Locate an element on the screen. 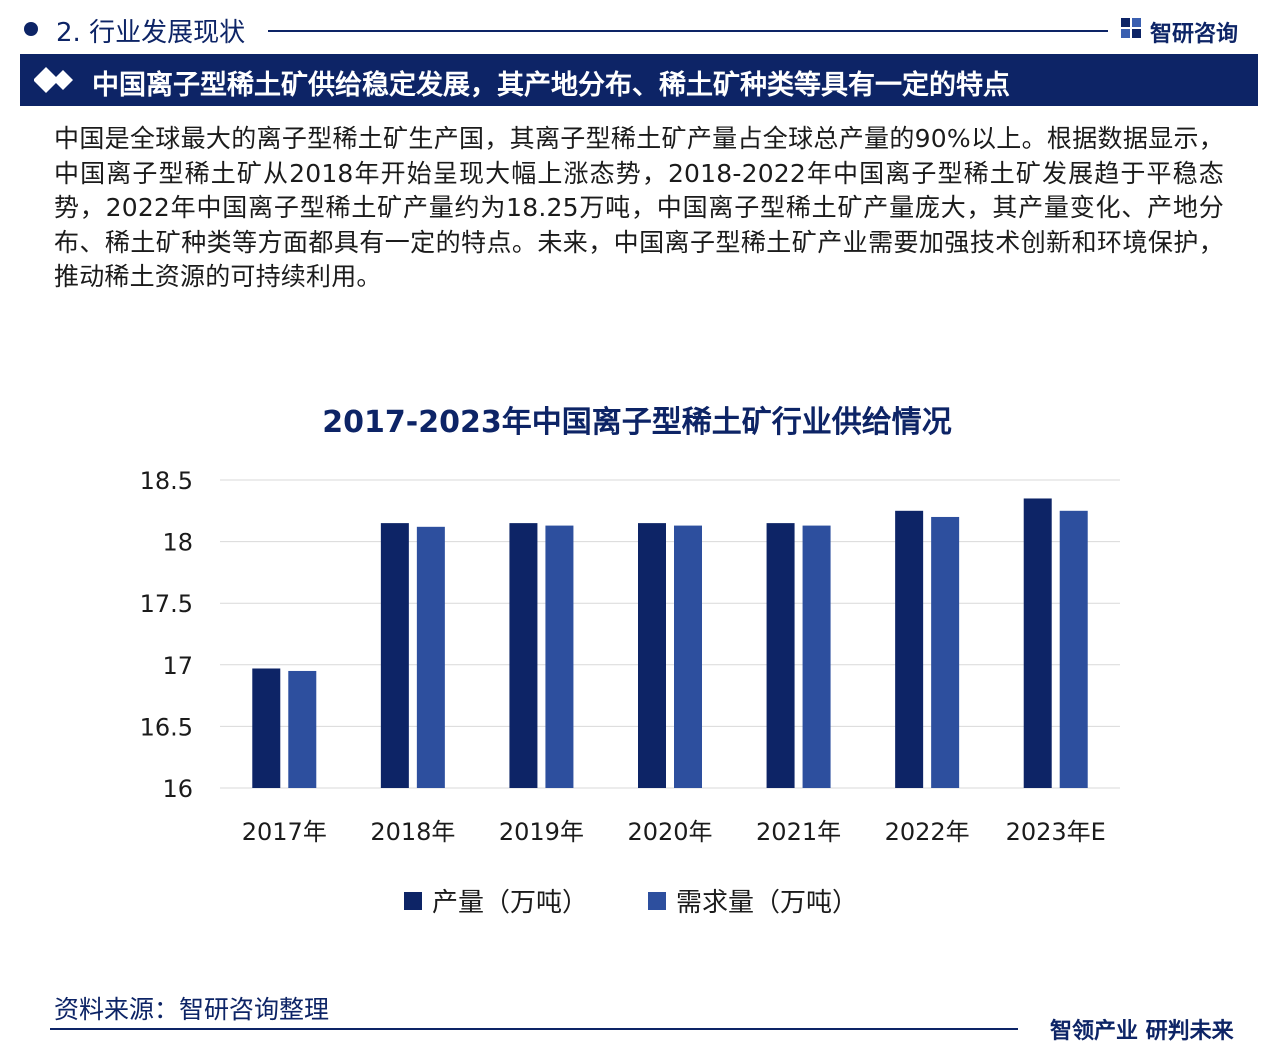  source-note: 资料来源：智研咨询整理 is located at coordinates (192, 1009).